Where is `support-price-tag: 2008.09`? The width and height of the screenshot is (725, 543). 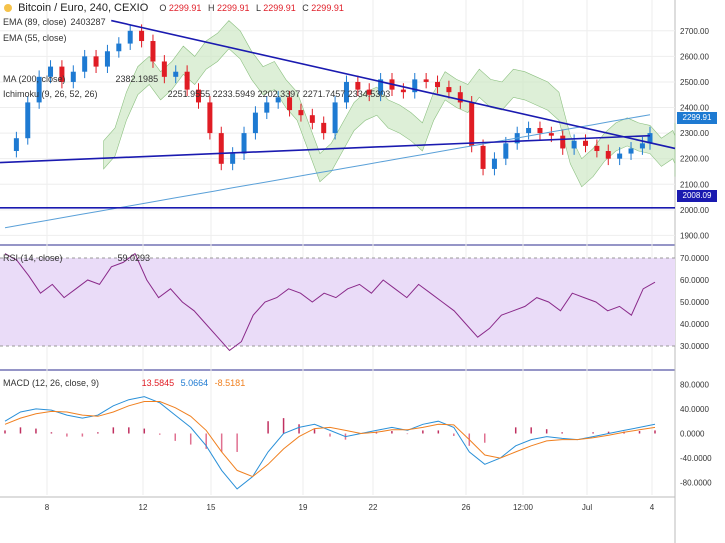 support-price-tag: 2008.09 is located at coordinates (697, 196).